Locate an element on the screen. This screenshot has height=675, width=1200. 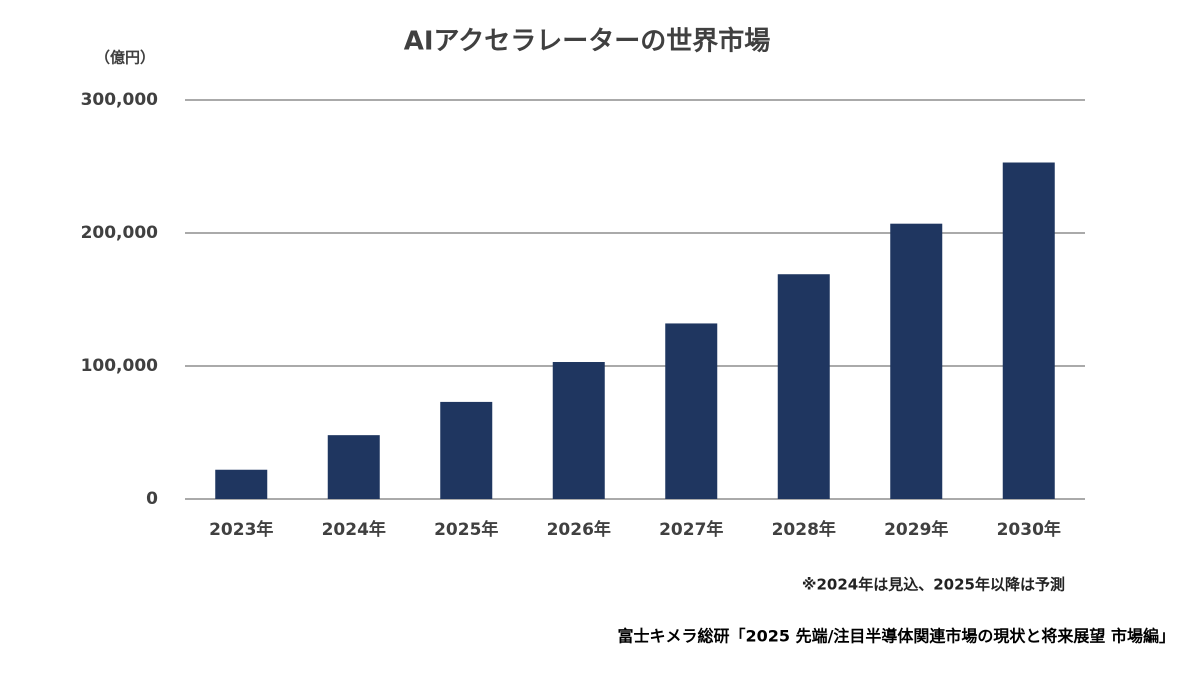
x-tick-label: 2028年 is located at coordinates (804, 529).